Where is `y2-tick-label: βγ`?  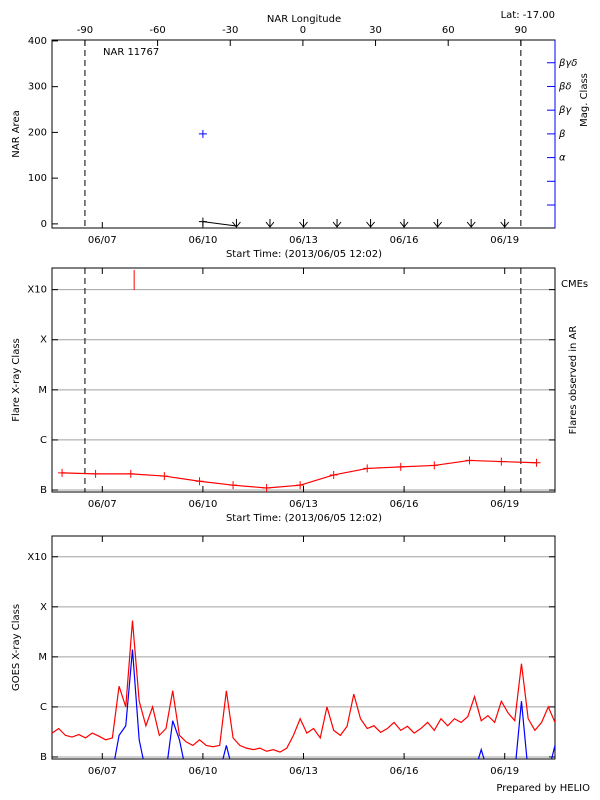 y2-tick-label: βγ is located at coordinates (565, 110).